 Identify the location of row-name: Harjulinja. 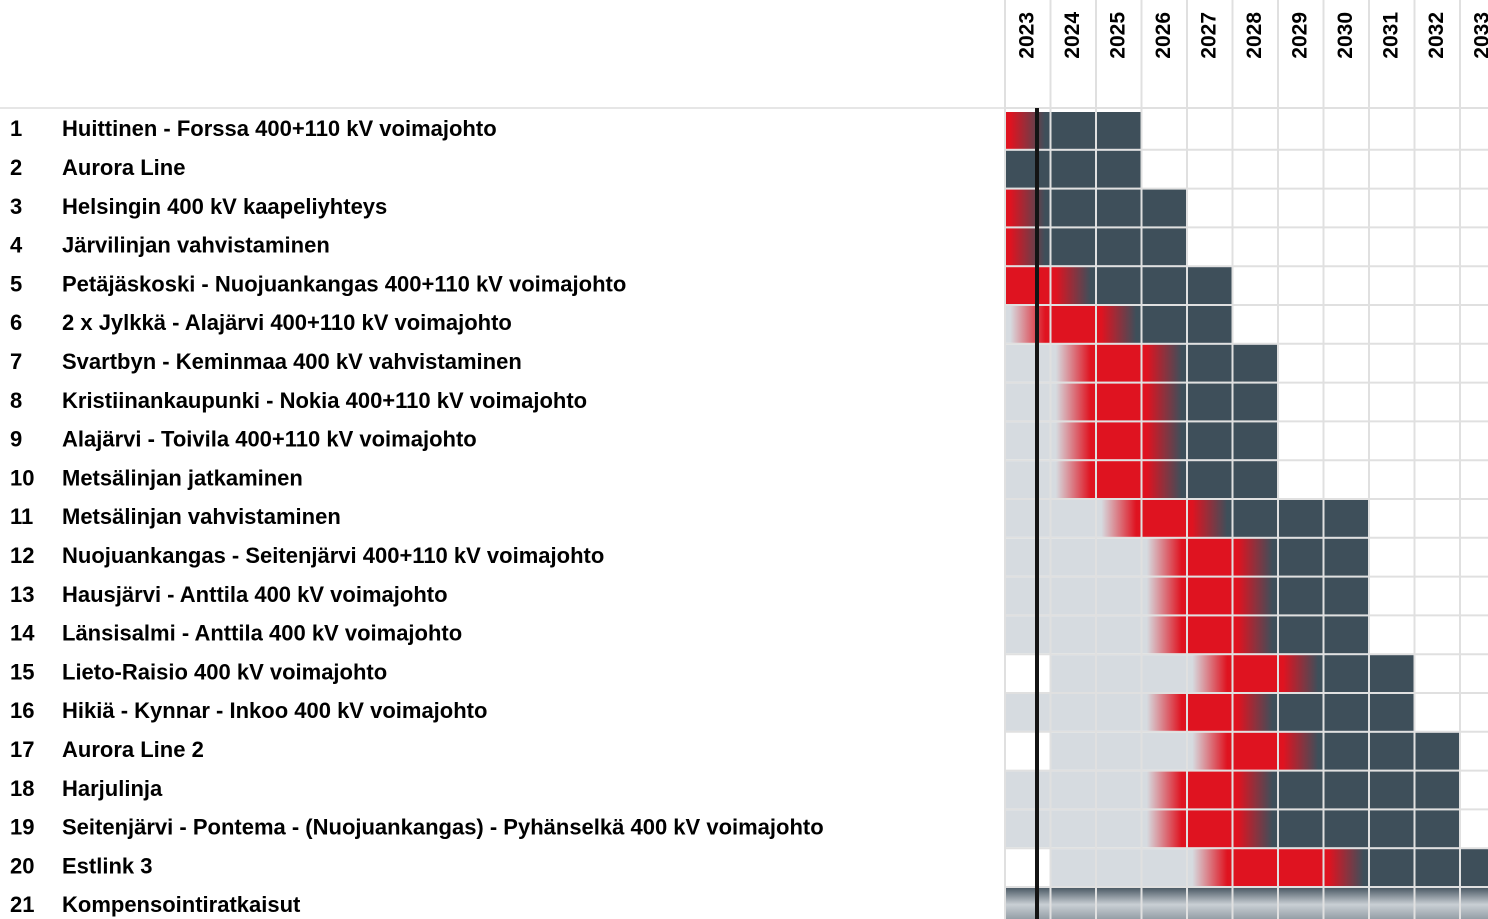
(112, 788).